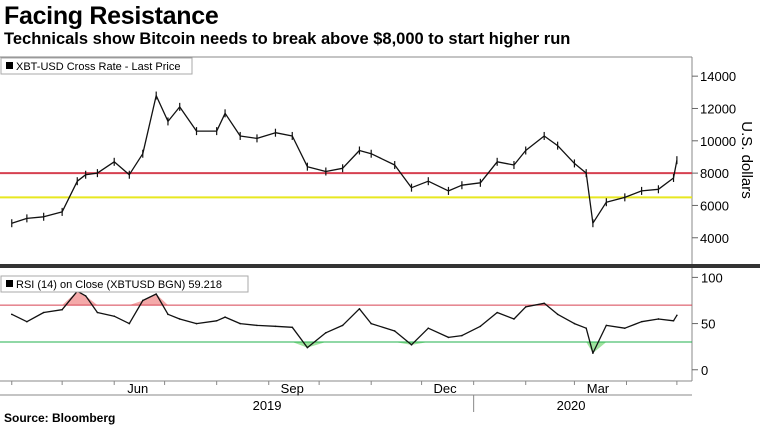  I want to click on x-tick-label-year: 2019, so click(267, 405).